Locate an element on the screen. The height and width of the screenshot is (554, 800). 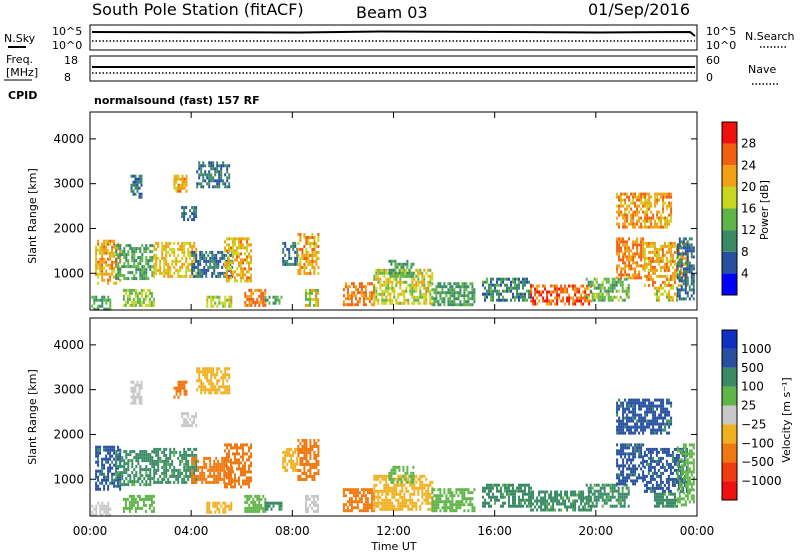
freq-unit-label: [MHz] is located at coordinates (22, 72).